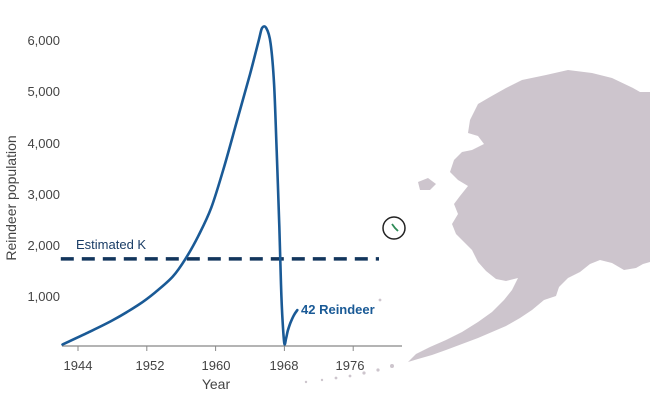  What do you see at coordinates (43, 296) in the screenshot?
I see `y-tick-label: 1,000` at bounding box center [43, 296].